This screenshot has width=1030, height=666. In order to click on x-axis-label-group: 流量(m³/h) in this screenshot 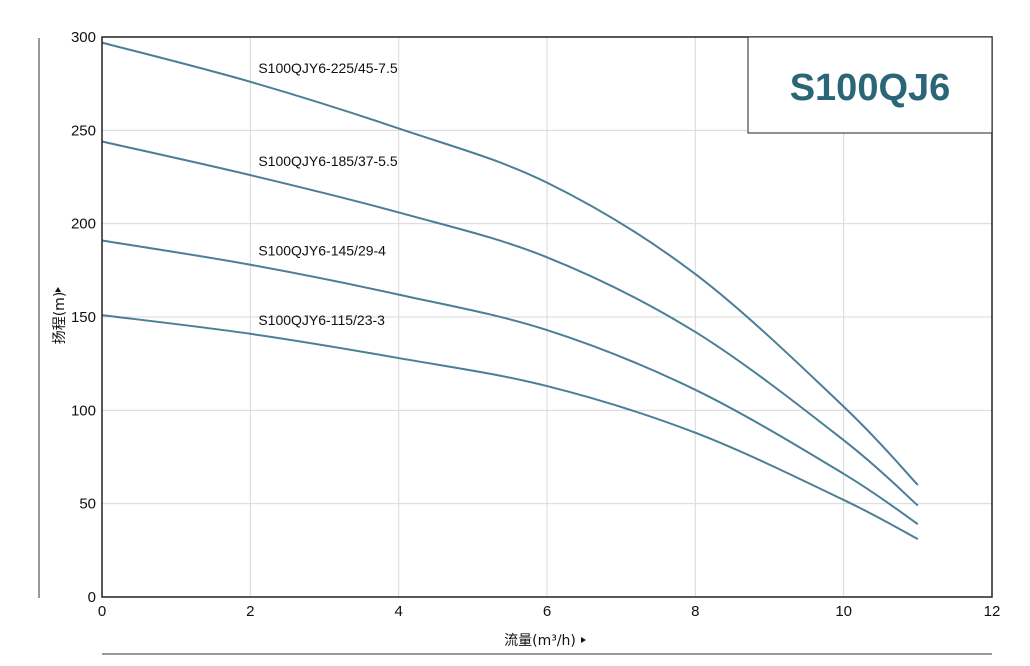, I will do `click(545, 641)`.